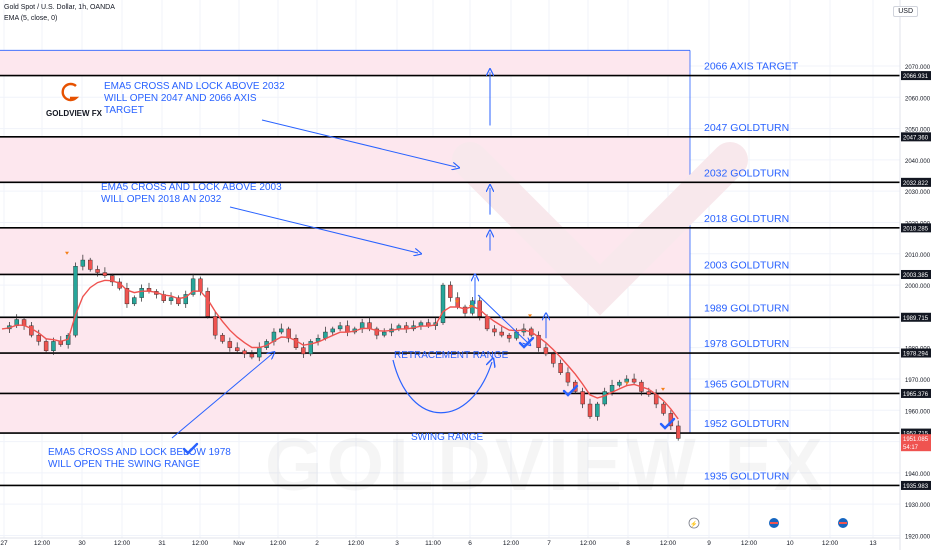 This screenshot has height=550, width=932. Describe the element at coordinates (746, 173) in the screenshot. I see `level-label-2: 2032 GOLDTURN` at that location.